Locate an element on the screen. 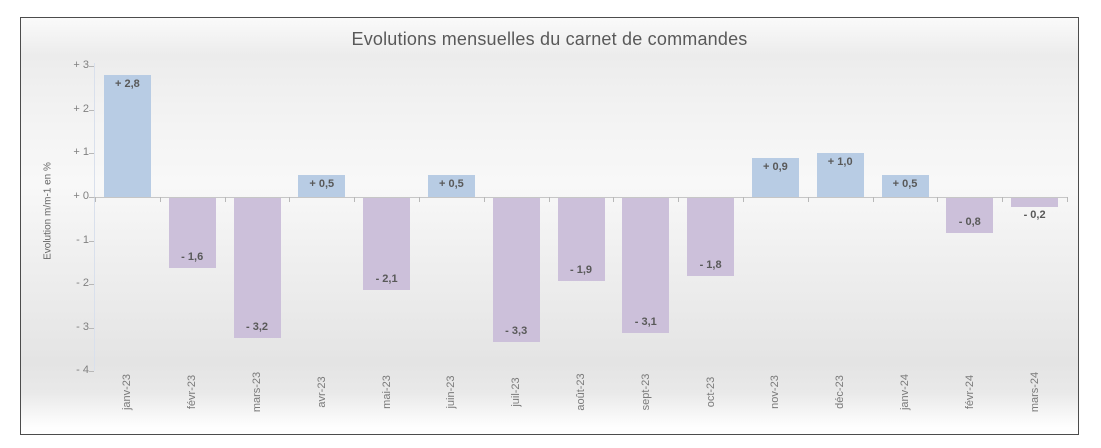  x-category-label: avr-23 is located at coordinates (321, 392).